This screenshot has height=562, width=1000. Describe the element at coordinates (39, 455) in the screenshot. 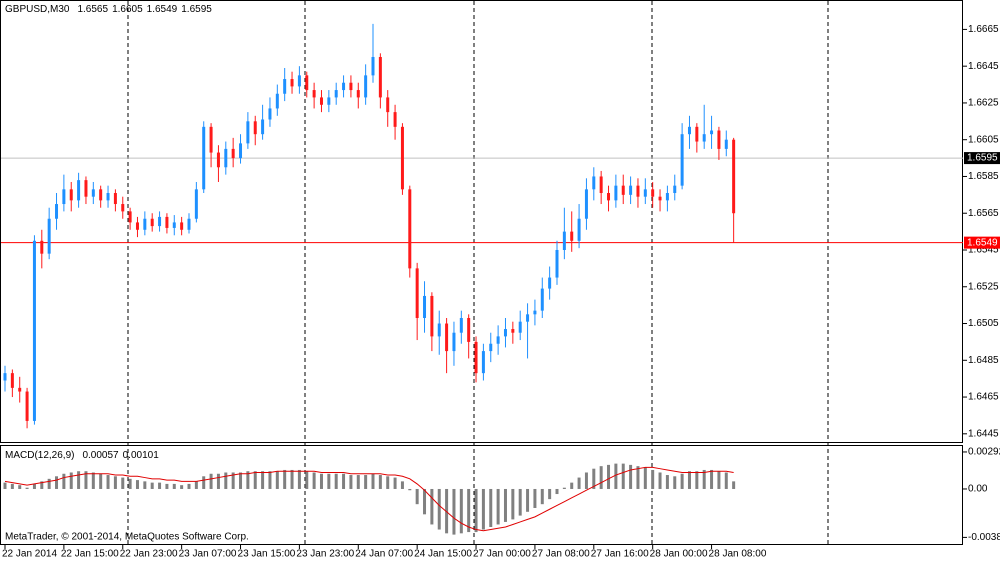

I see `panel-title-name: MACD(12,26,9)` at that location.